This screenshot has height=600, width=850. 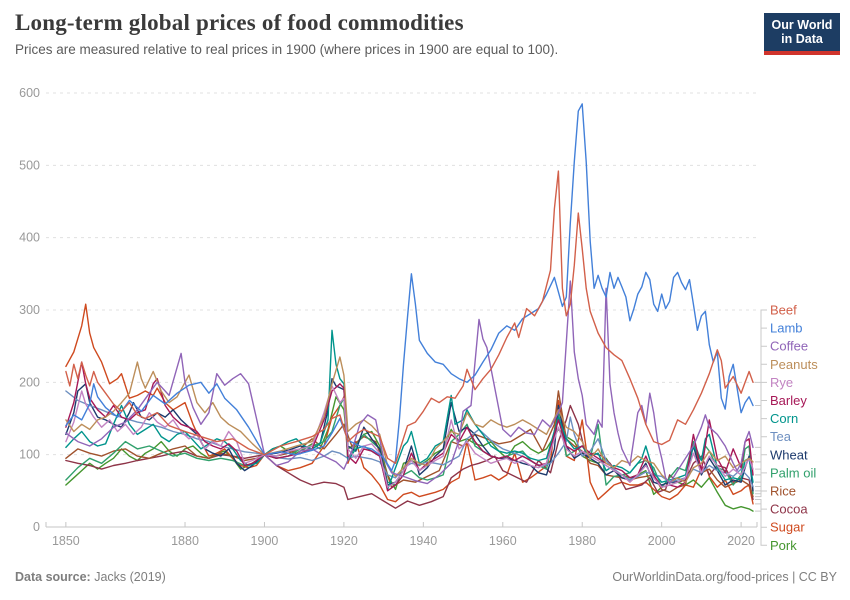 What do you see at coordinates (781, 382) in the screenshot?
I see `legend-label-rye: Rye` at bounding box center [781, 382].